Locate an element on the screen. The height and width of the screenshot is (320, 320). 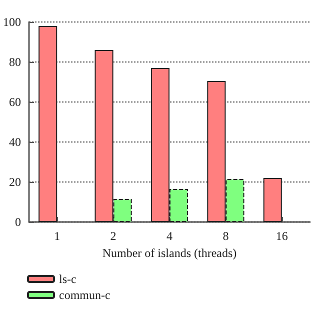
x-tick-label: 1 is located at coordinates (57, 236).